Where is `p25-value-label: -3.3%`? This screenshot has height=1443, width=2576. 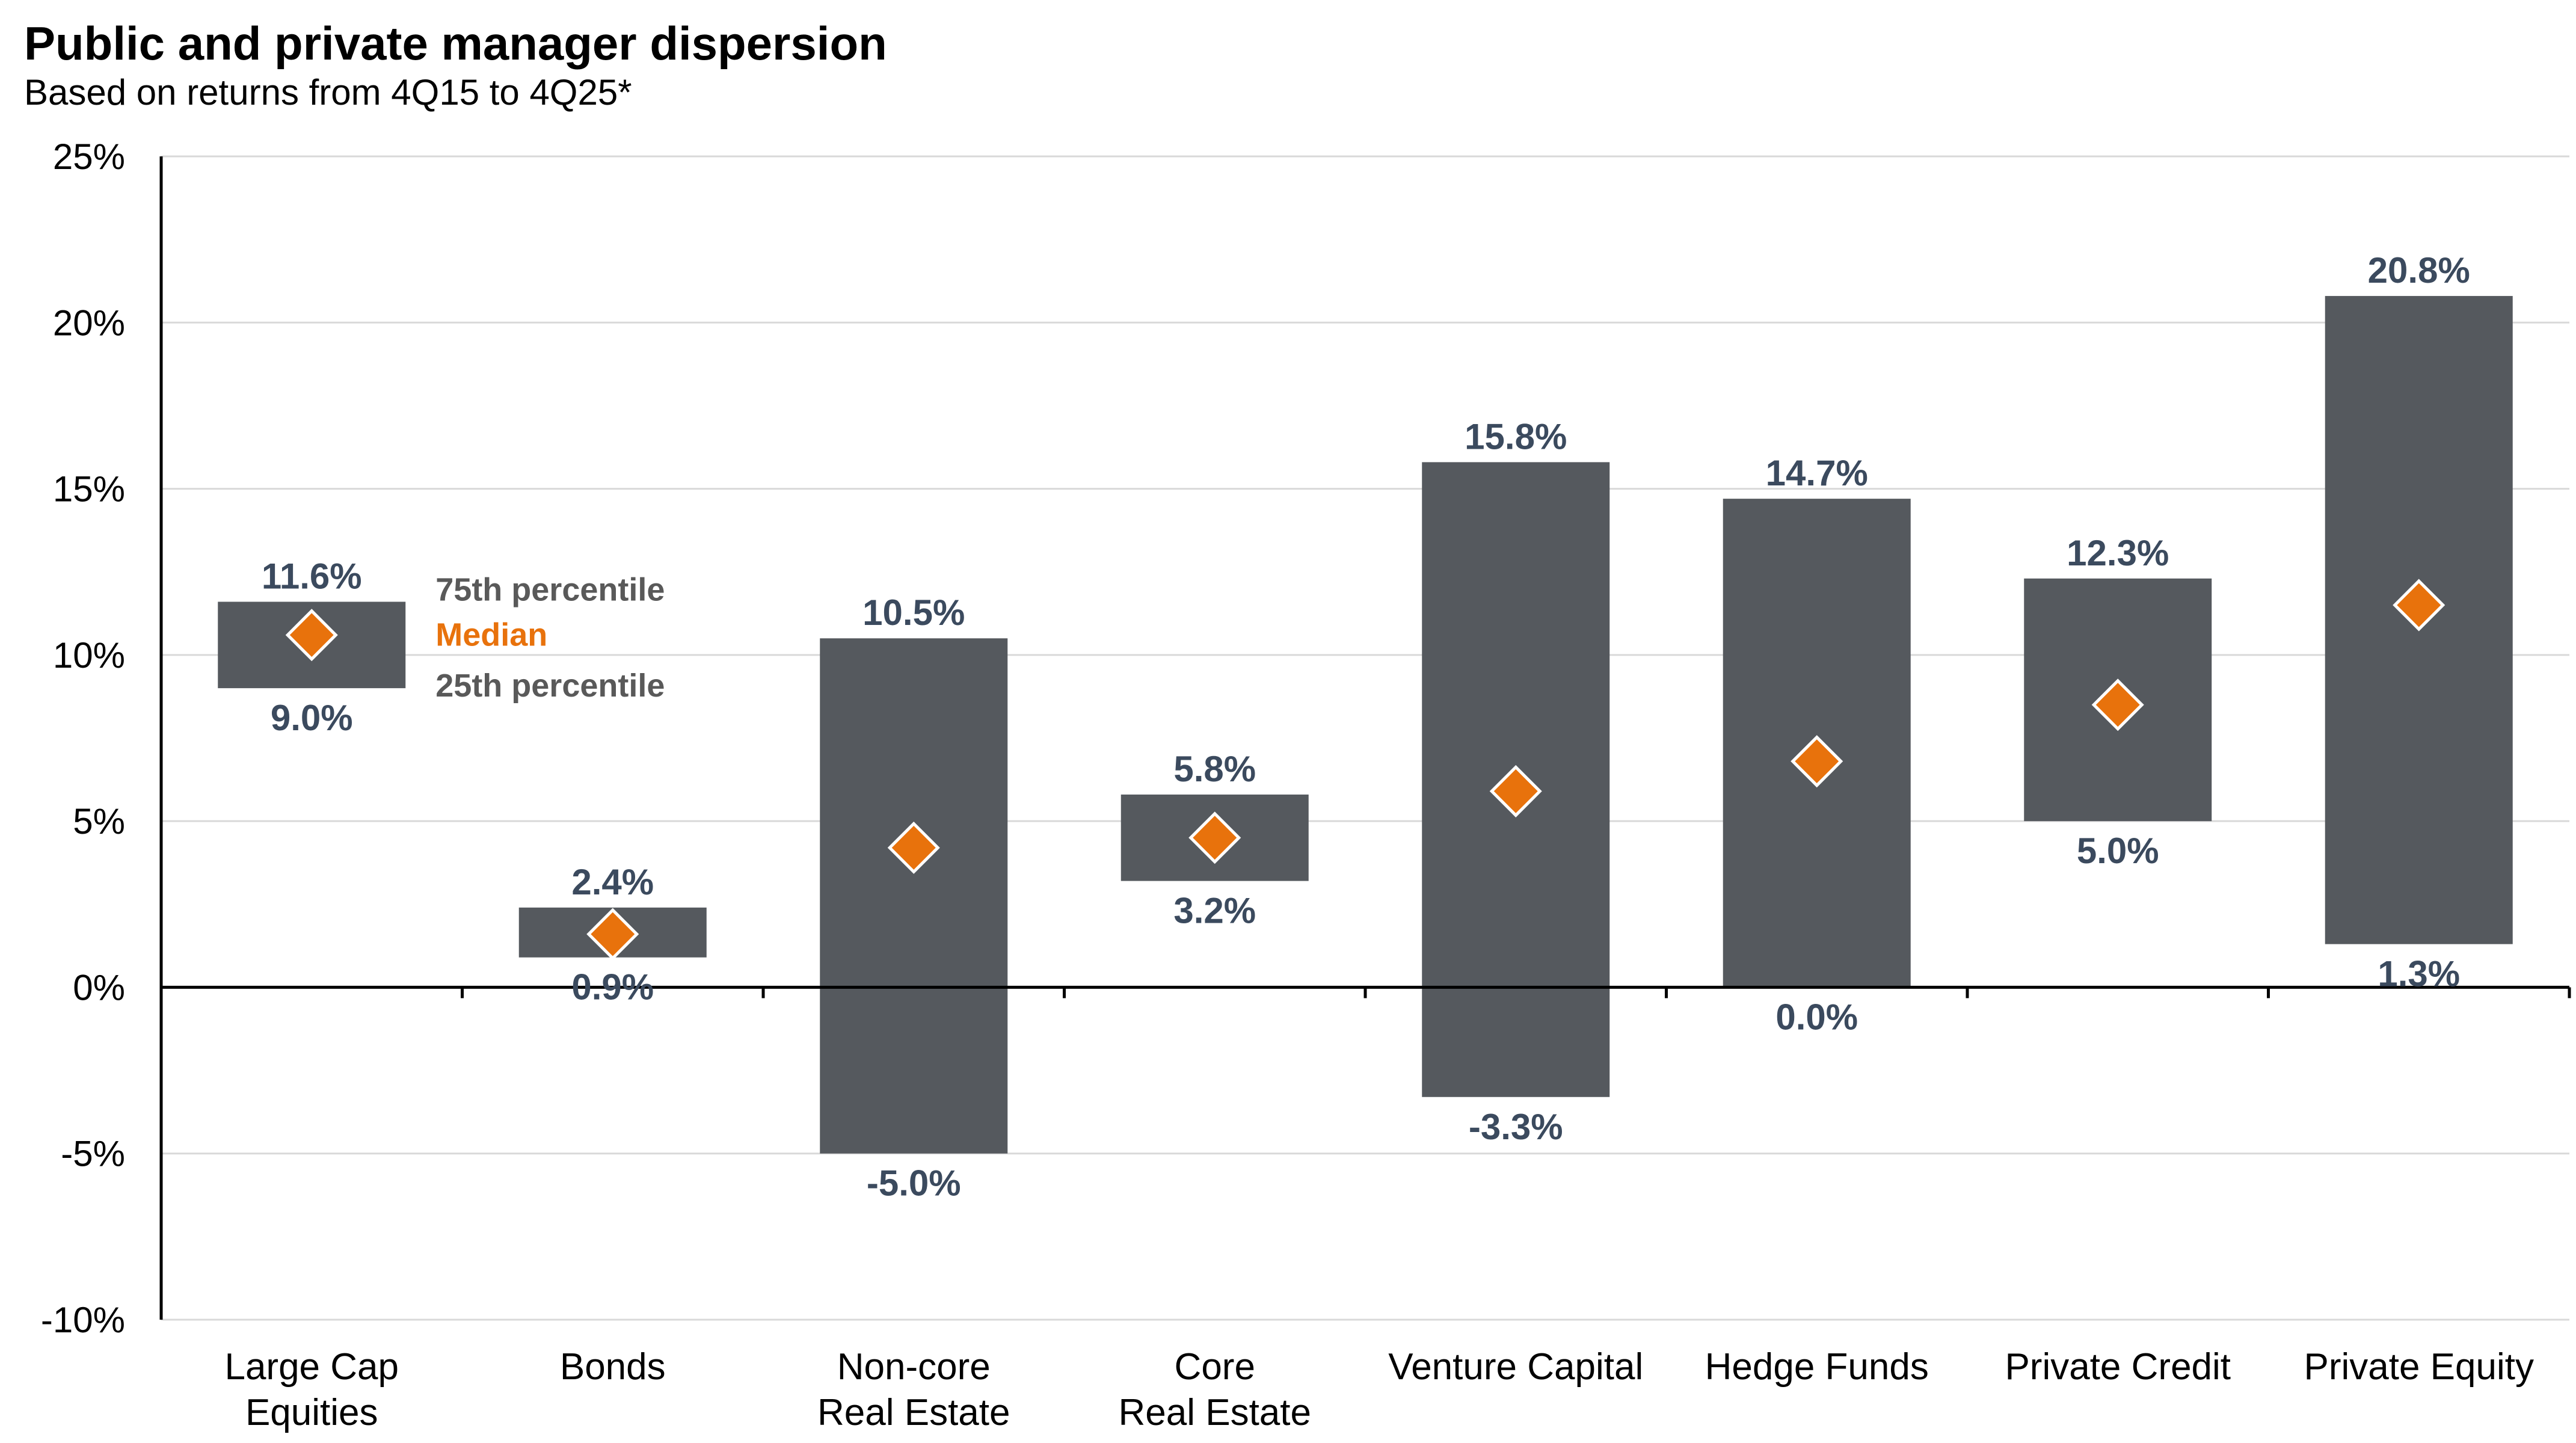 p25-value-label: -3.3% is located at coordinates (1516, 1127).